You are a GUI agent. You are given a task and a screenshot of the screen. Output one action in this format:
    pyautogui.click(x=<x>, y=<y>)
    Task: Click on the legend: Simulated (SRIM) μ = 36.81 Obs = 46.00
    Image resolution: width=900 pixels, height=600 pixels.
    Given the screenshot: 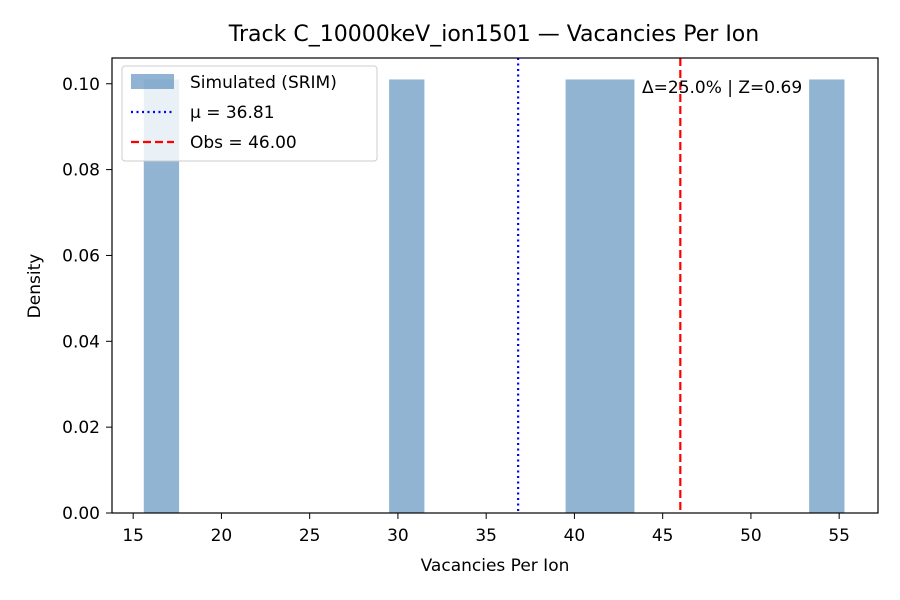 What is the action you would take?
    pyautogui.click(x=249, y=113)
    